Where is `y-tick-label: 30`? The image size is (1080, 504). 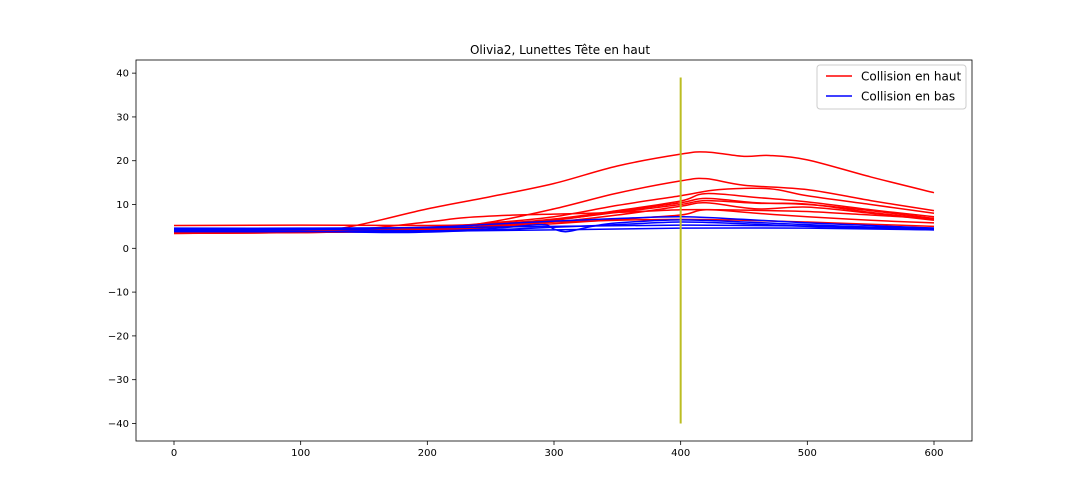
y-tick-label: 30 is located at coordinates (122, 117).